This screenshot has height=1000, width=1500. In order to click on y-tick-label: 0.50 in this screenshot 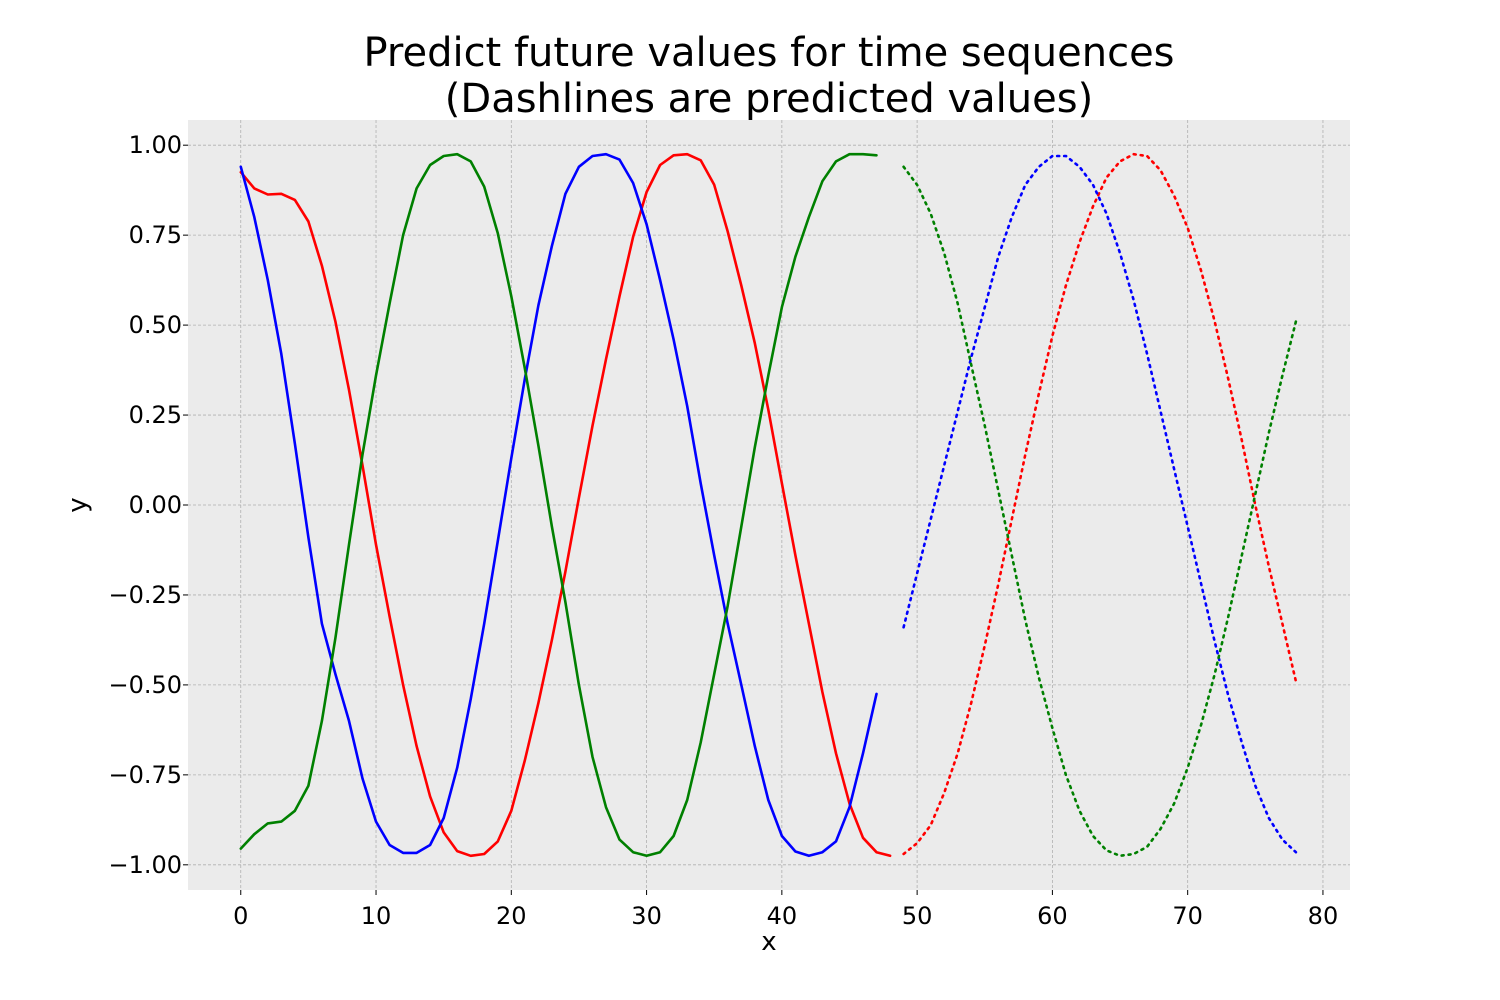, I will do `click(155, 325)`.